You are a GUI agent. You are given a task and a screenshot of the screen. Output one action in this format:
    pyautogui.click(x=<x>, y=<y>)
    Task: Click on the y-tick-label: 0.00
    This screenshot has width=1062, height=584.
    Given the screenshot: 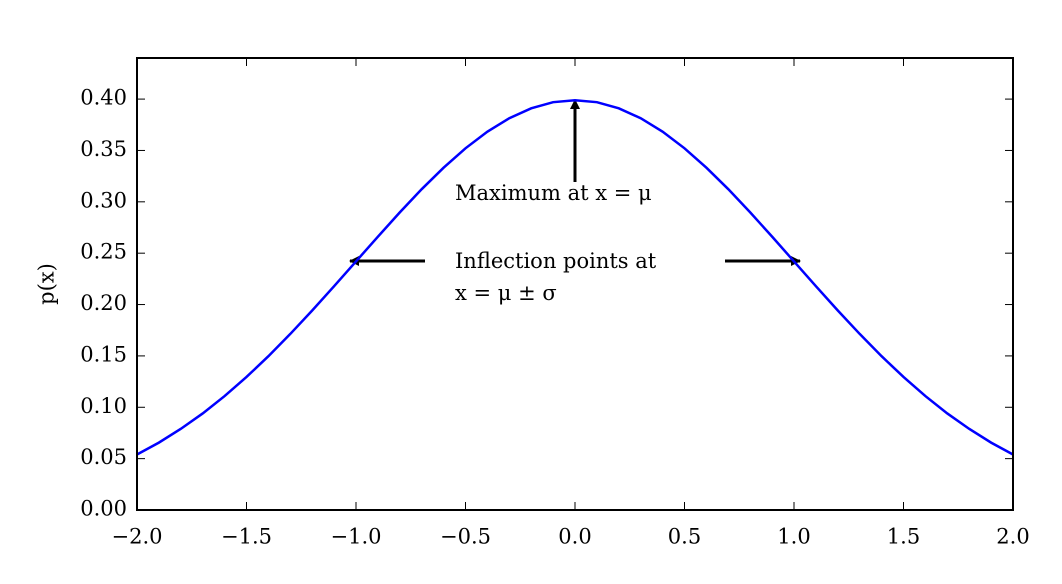 What is the action you would take?
    pyautogui.click(x=103, y=509)
    